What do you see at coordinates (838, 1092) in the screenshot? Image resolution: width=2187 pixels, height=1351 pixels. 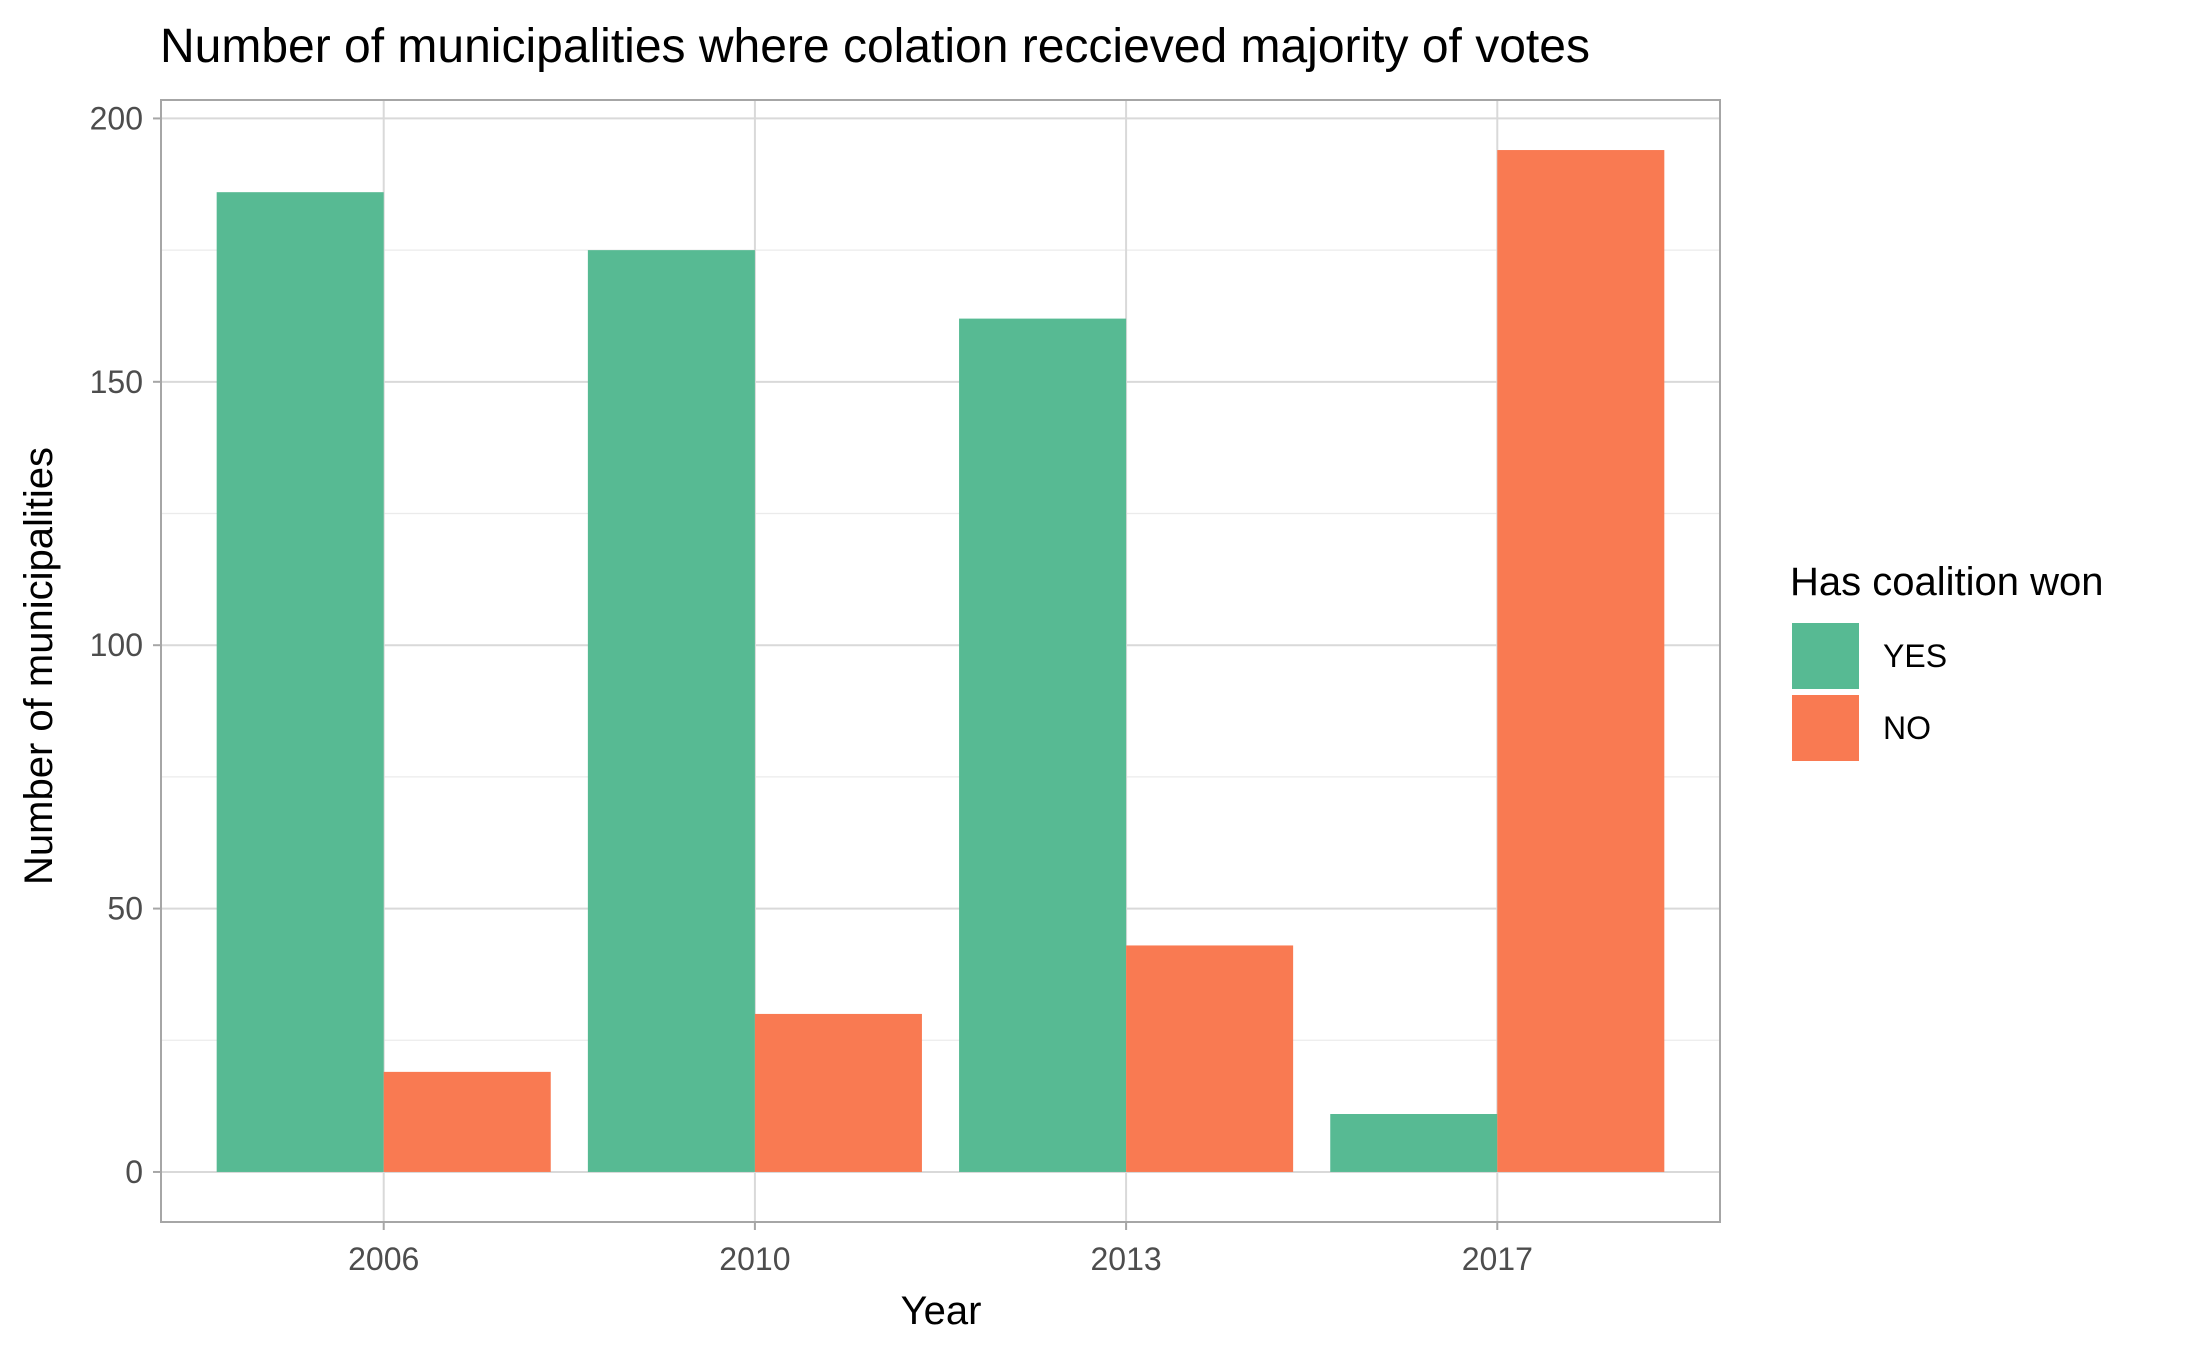 I see `bar-no-2010` at bounding box center [838, 1092].